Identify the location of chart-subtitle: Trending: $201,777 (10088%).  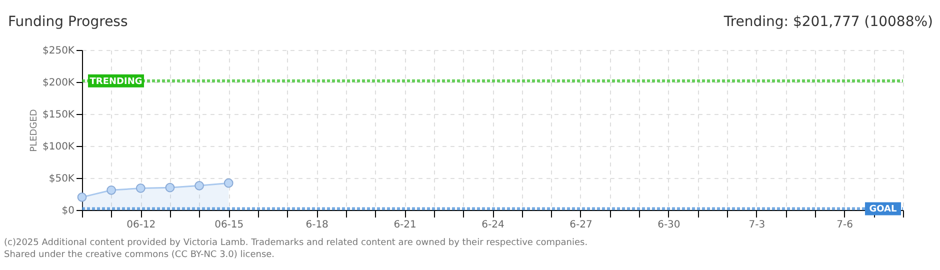
(827, 22).